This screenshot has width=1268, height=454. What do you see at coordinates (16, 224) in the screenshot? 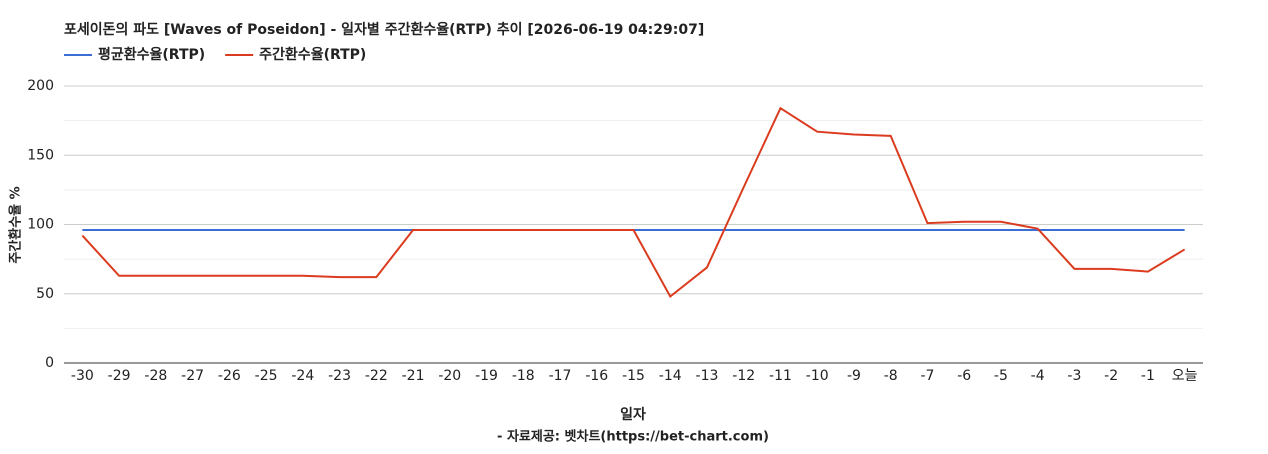
I see `y-axis-title: 주간환수율 %` at bounding box center [16, 224].